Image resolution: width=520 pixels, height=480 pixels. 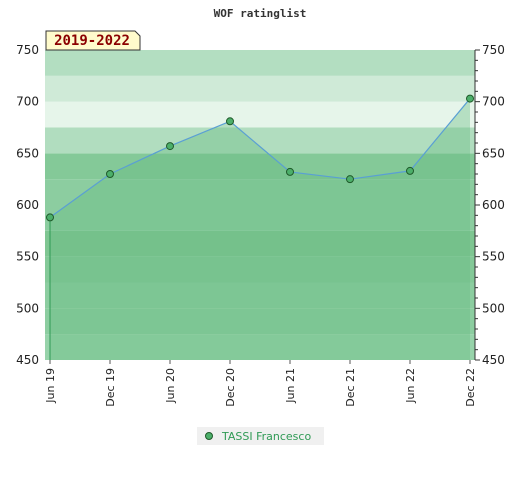 I want to click on x-tick-label: Jun 20, so click(x=170, y=386).